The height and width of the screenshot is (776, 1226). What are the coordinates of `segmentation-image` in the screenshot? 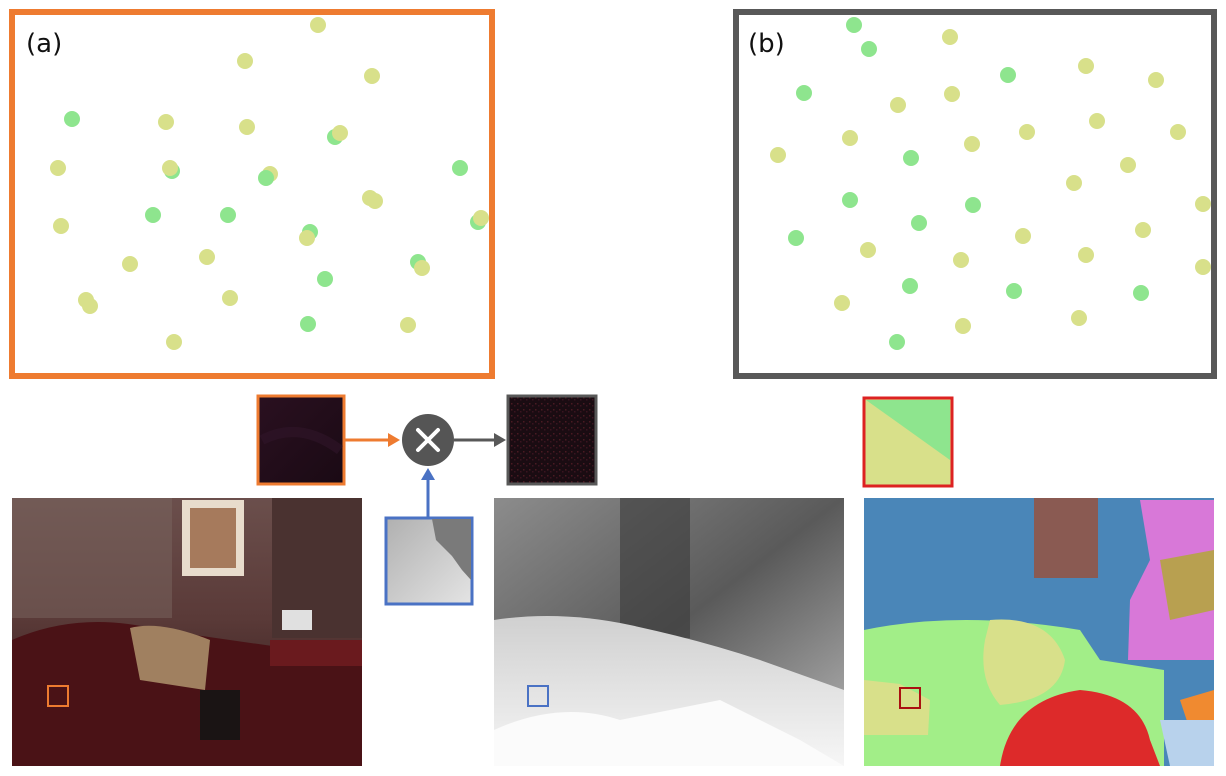 It's located at (1039, 632).